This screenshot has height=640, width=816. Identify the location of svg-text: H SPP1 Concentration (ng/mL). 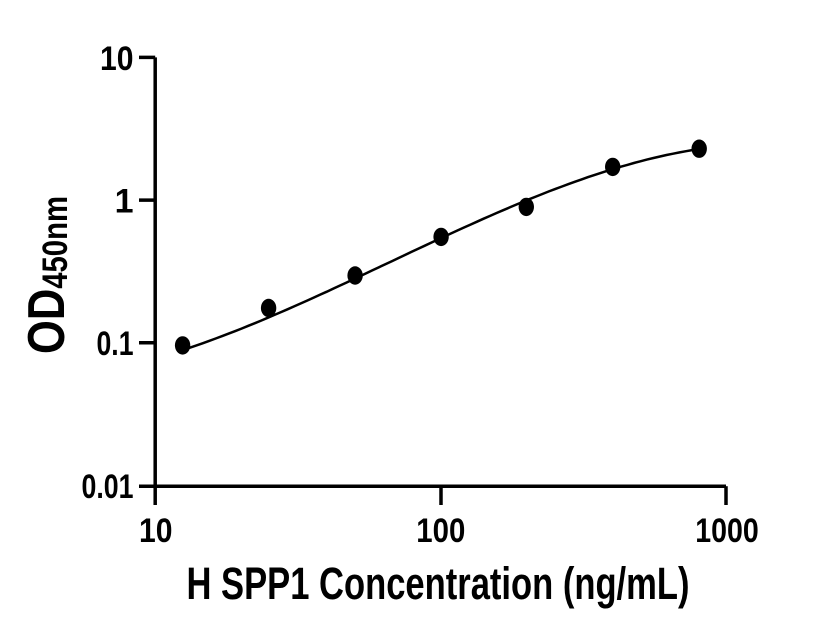
(438, 583).